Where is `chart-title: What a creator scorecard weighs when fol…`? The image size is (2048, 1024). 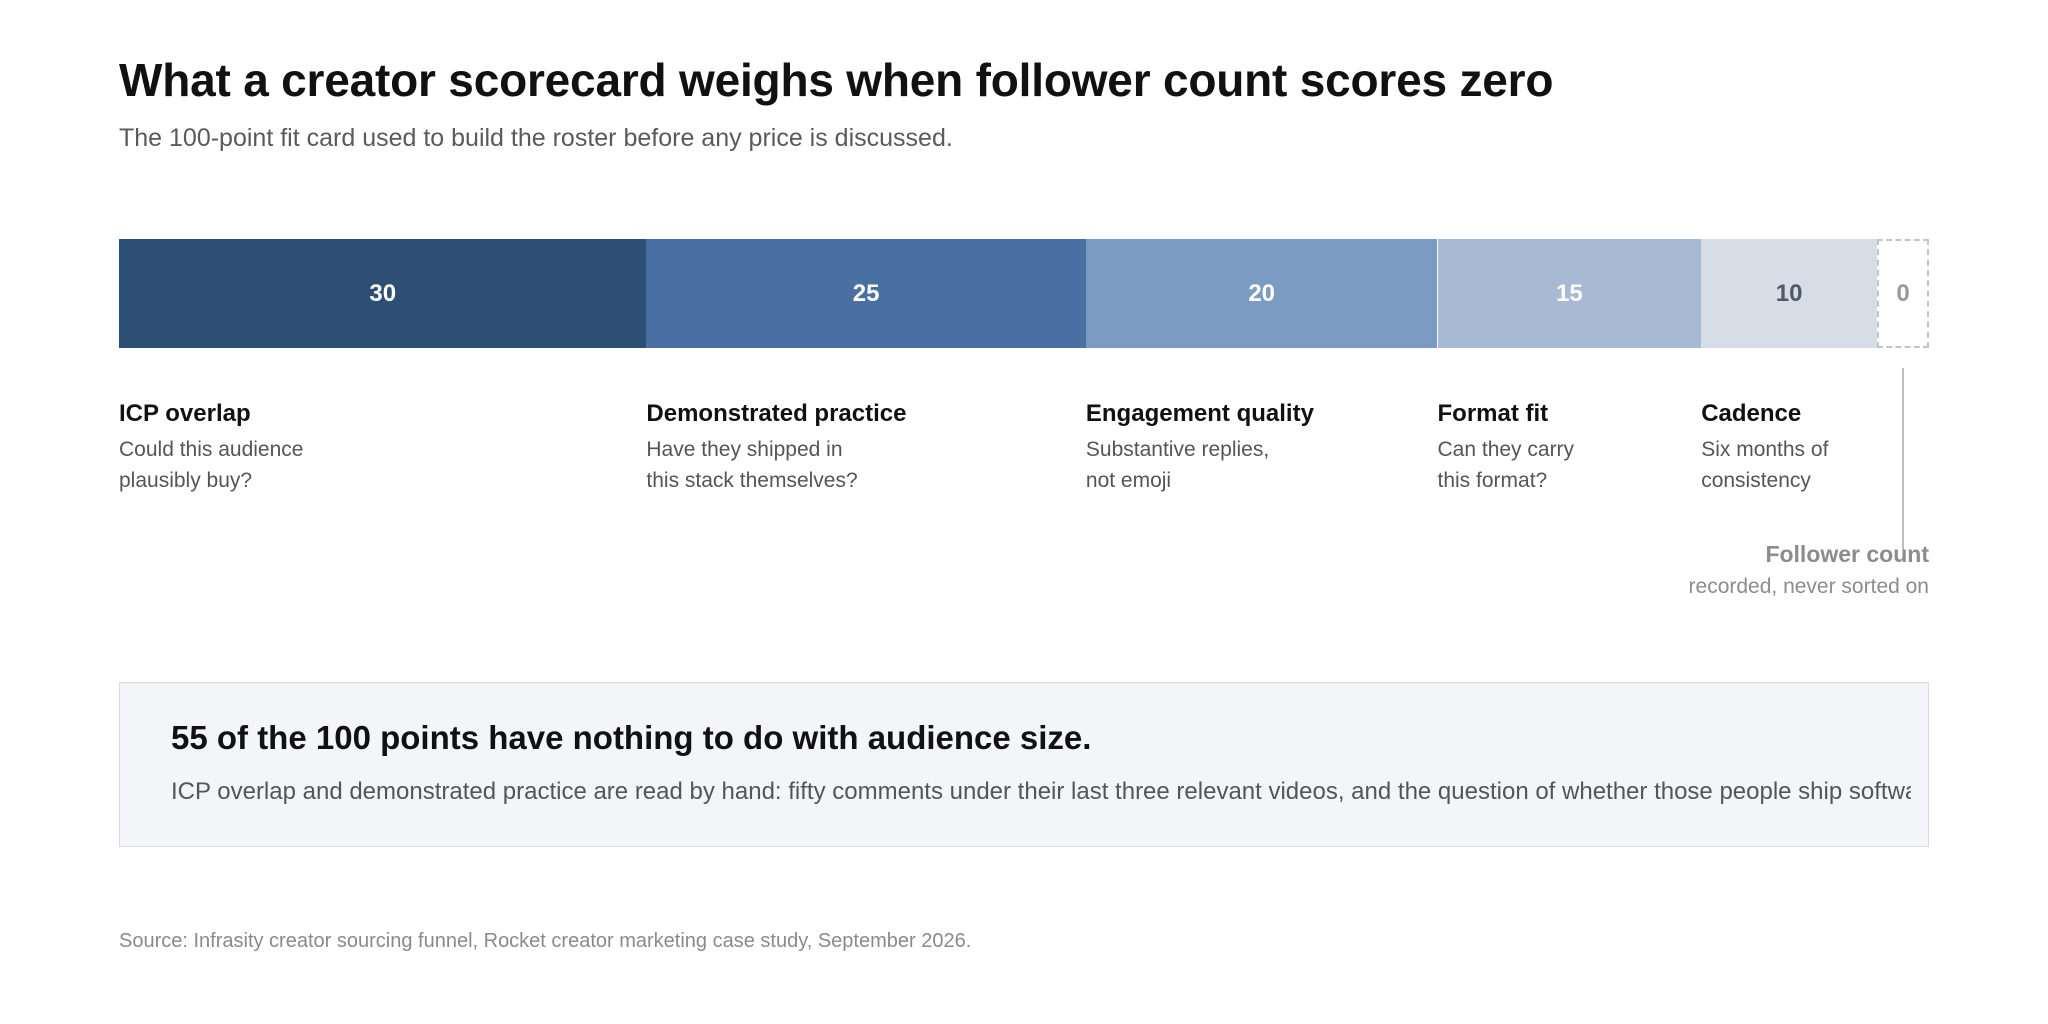
chart-title: What a creator scorecard weighs when fol… is located at coordinates (836, 80).